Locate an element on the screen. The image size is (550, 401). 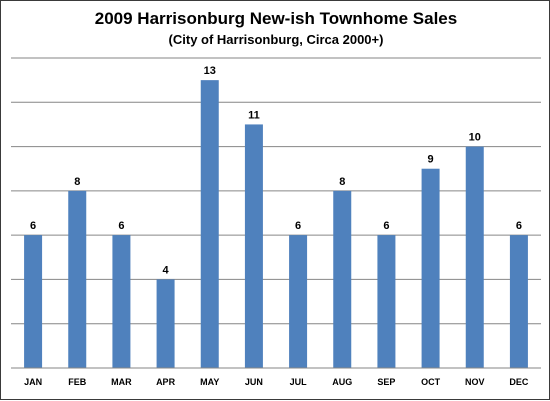
x-tick-label: JUN is located at coordinates (254, 382).